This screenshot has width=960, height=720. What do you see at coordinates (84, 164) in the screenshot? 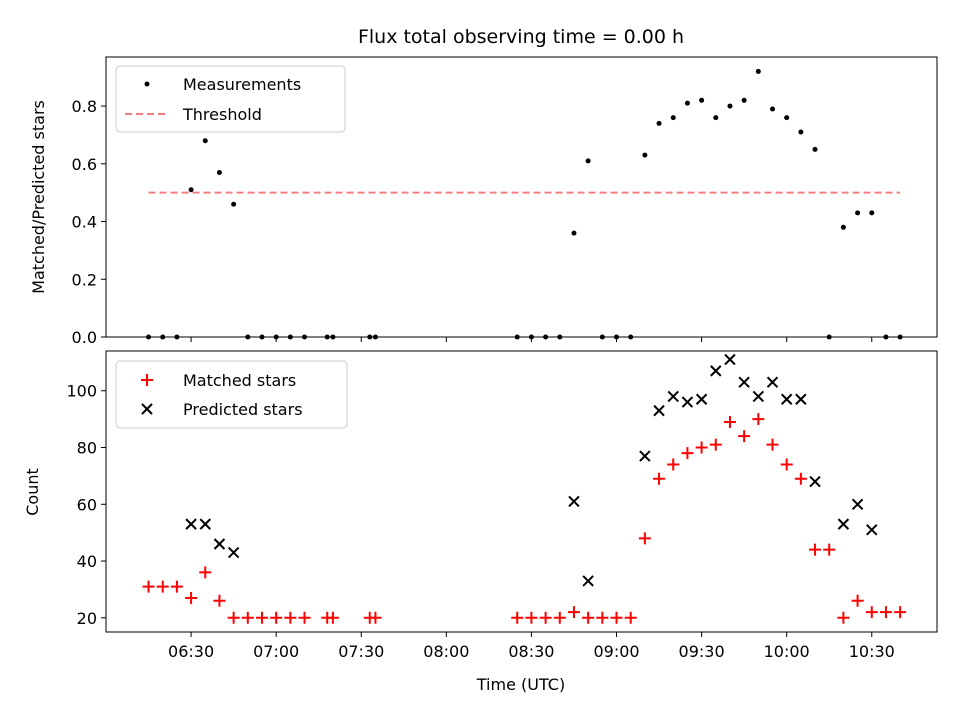
I see `top-ytick-label: 0.6` at bounding box center [84, 164].